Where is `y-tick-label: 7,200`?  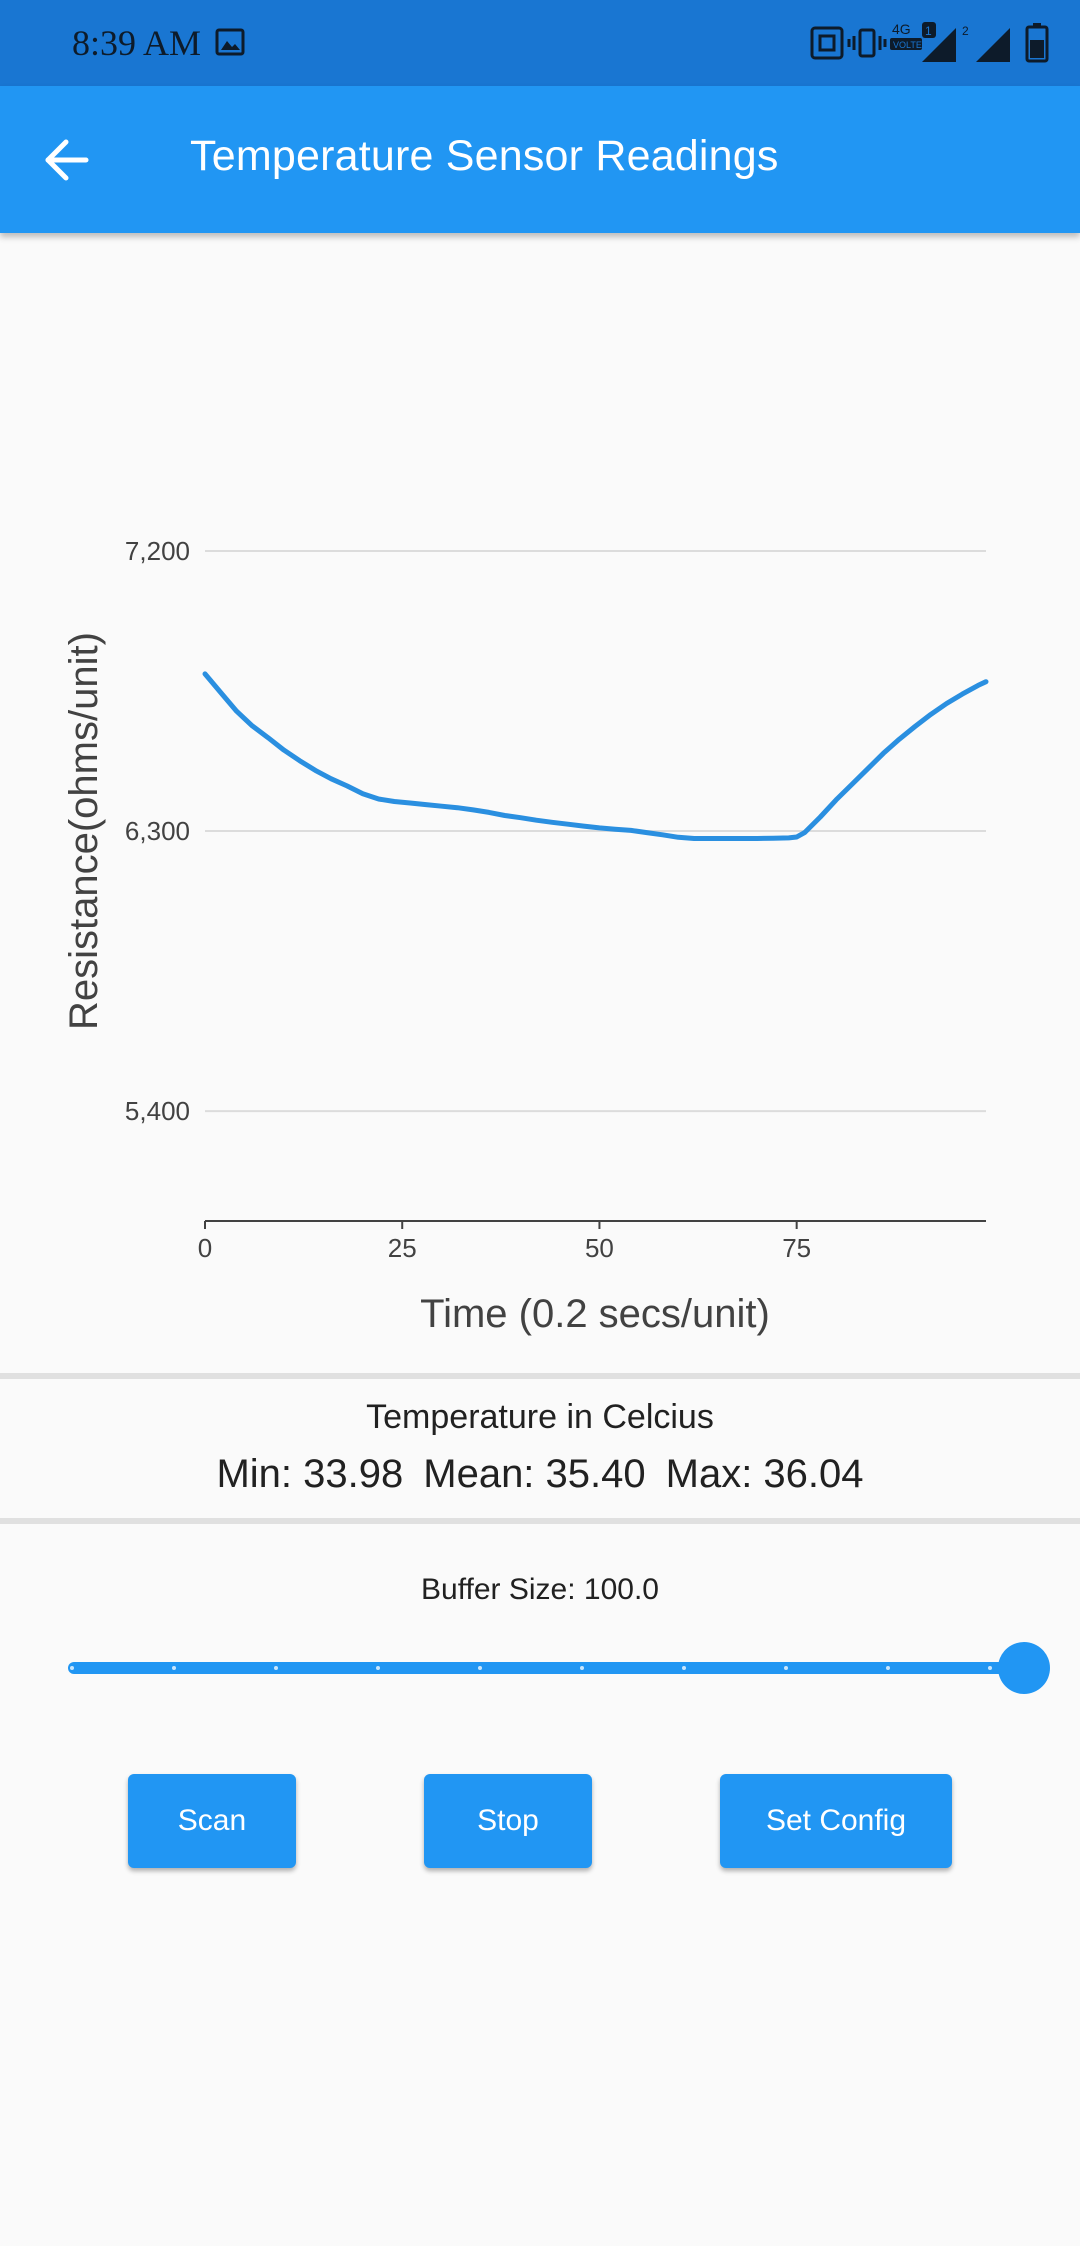
y-tick-label: 7,200 is located at coordinates (157, 551).